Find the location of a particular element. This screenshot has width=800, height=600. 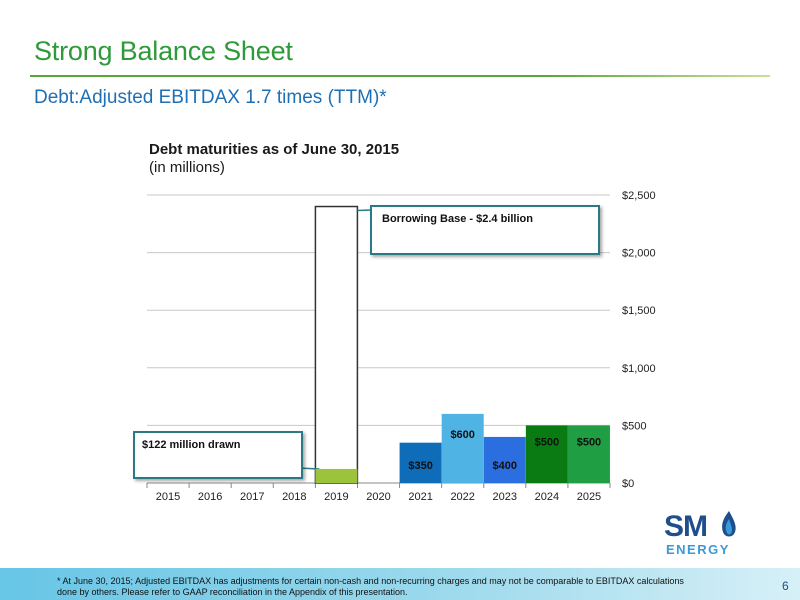

page-title: Strong Balance Sheet is located at coordinates (163, 51).